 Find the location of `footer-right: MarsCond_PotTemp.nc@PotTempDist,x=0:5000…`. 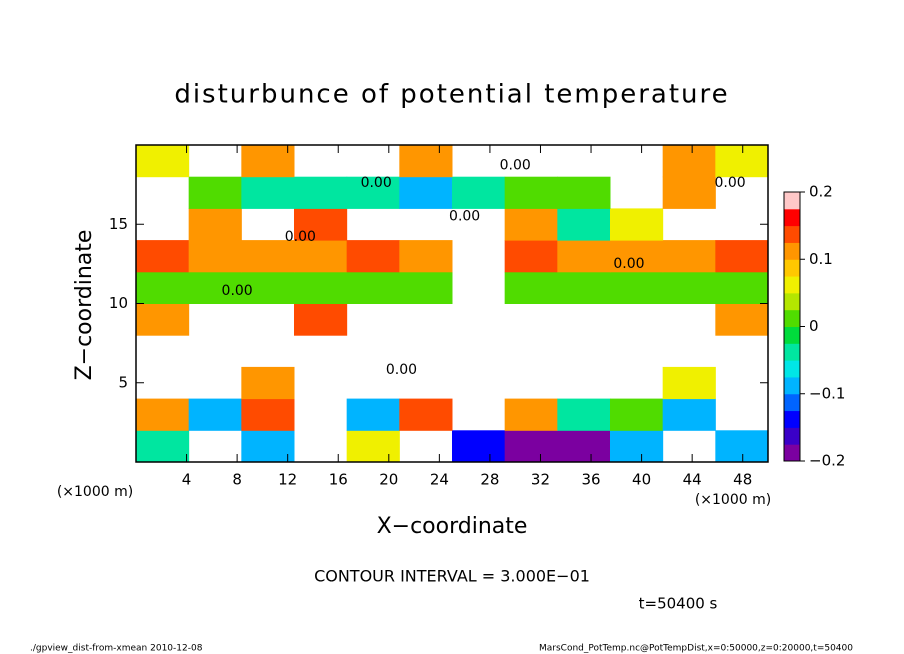

footer-right: MarsCond_PotTemp.nc@PotTempDist,x=0:5000… is located at coordinates (696, 649).